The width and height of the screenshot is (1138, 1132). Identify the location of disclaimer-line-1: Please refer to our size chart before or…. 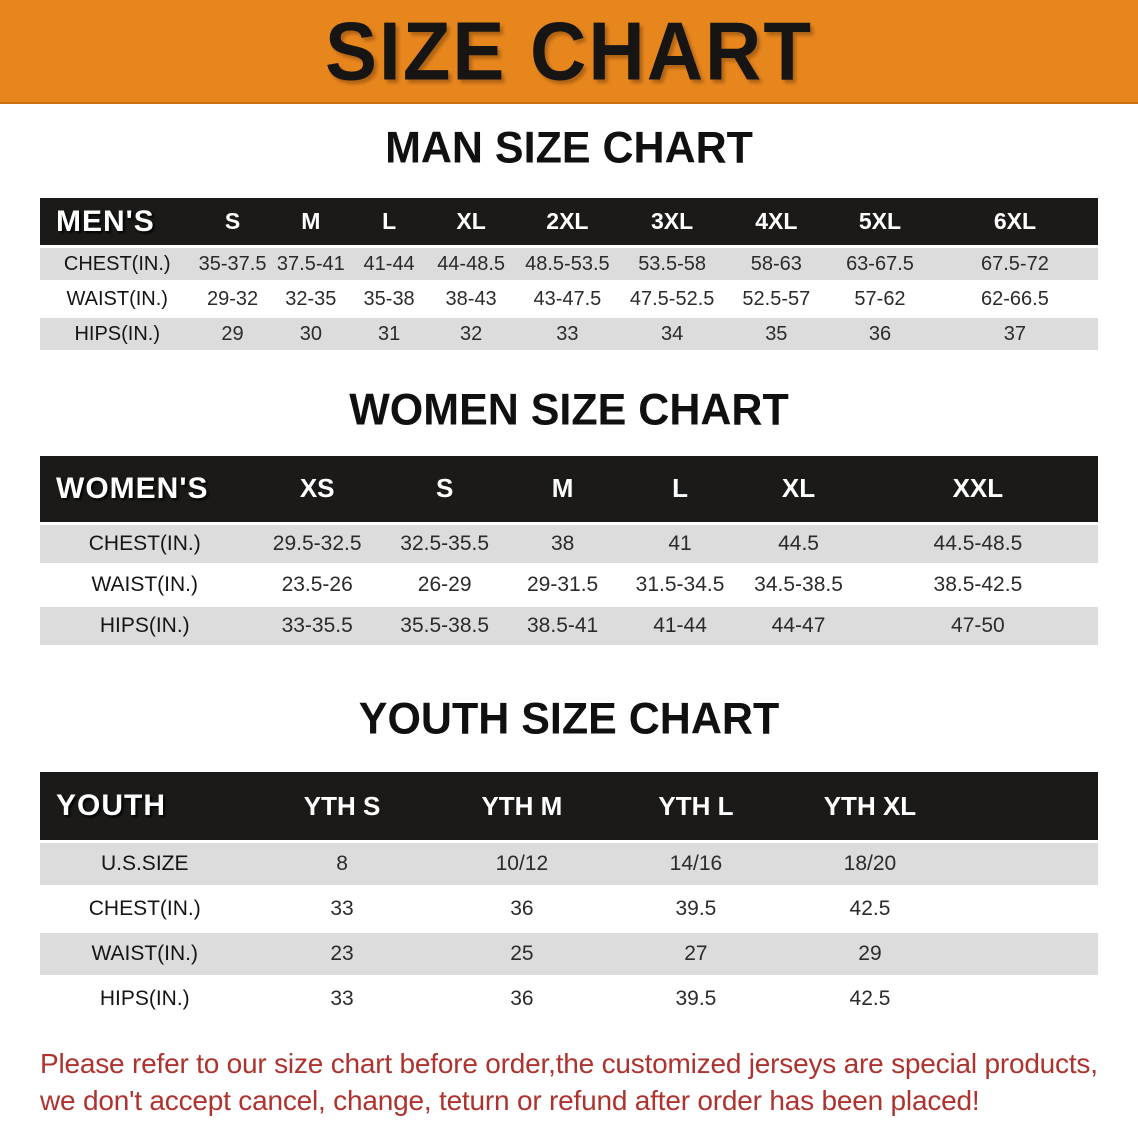
(569, 1064).